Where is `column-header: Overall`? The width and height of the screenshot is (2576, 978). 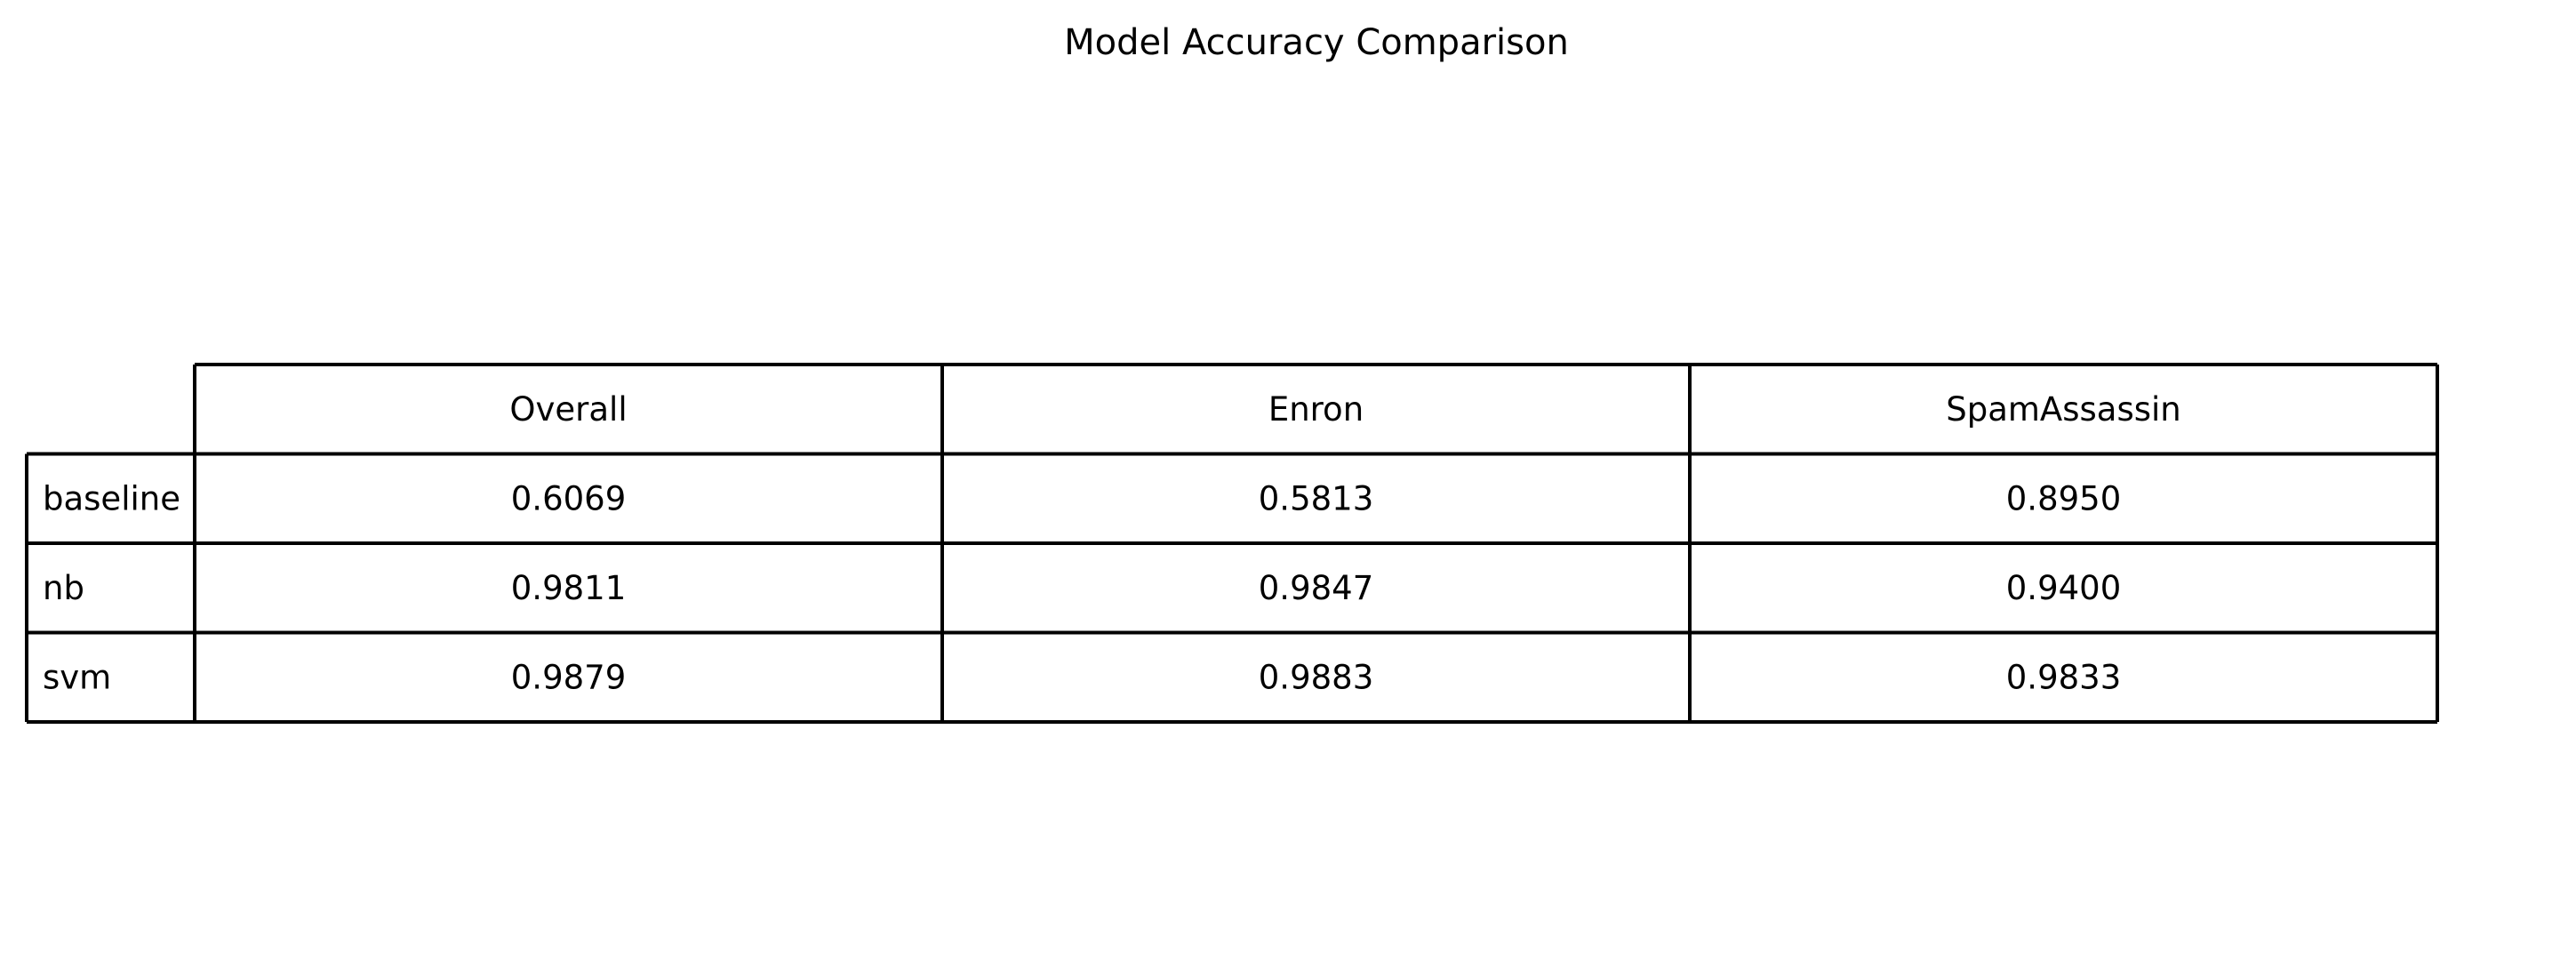
column-header: Overall is located at coordinates (568, 409).